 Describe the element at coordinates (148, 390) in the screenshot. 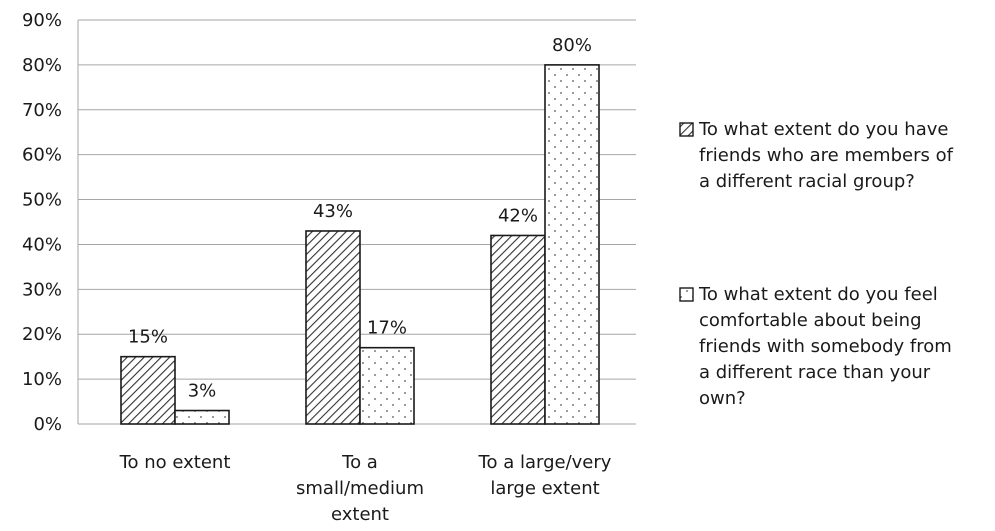

I see `bar-series1-cat1` at that location.